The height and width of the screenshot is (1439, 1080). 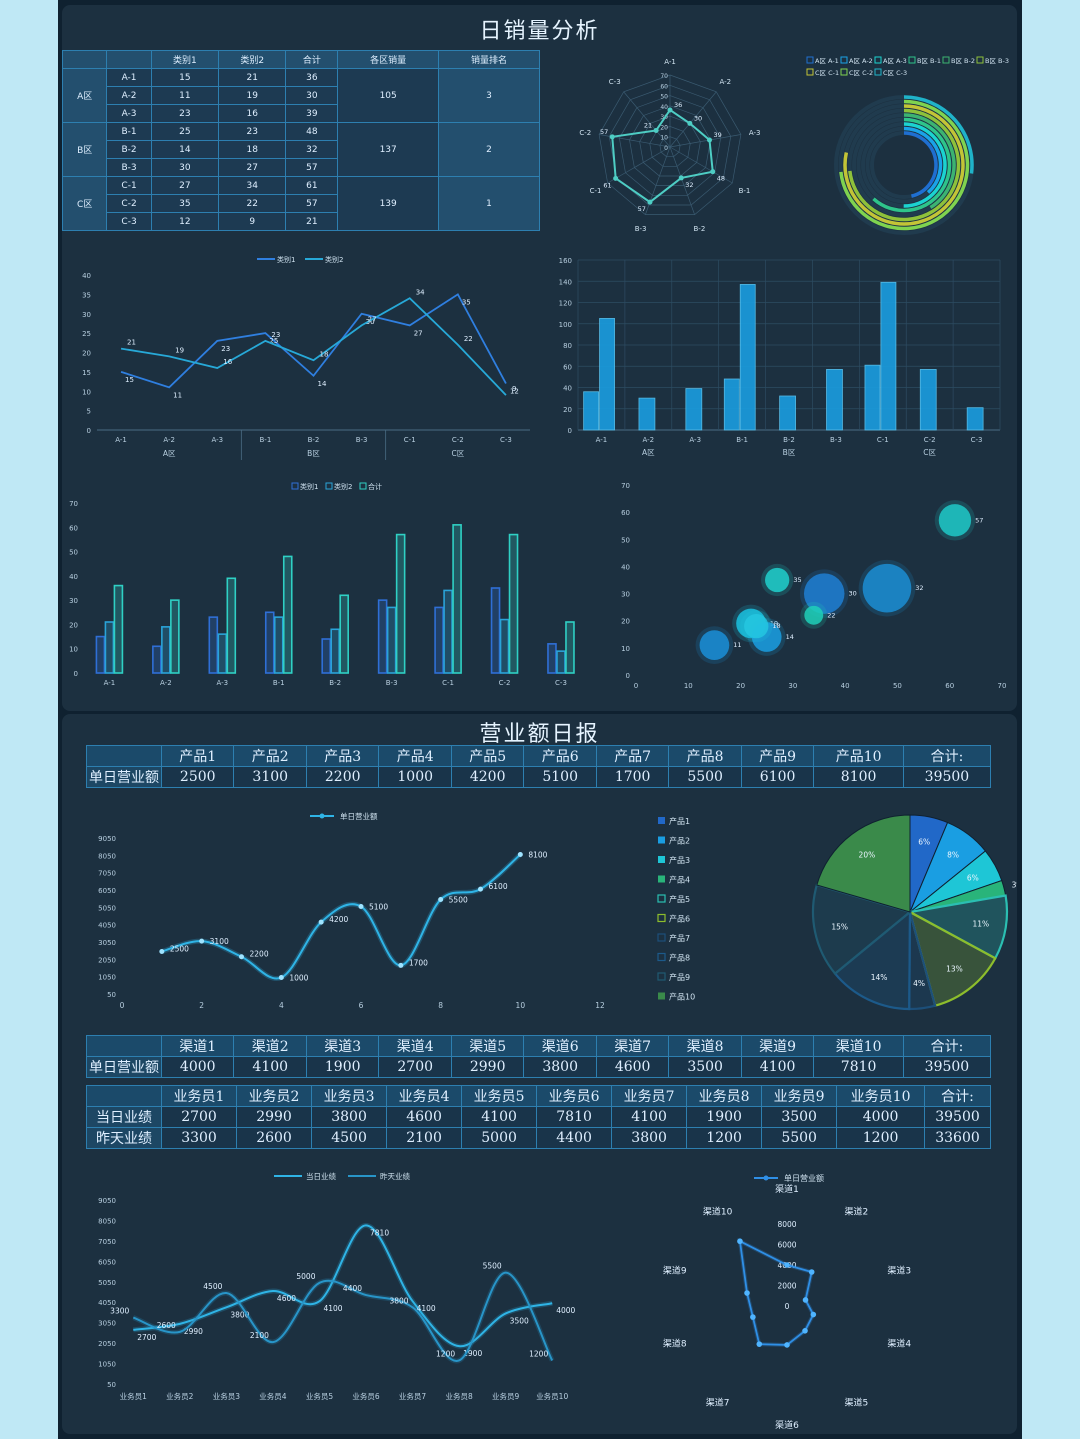 What do you see at coordinates (740, 686) in the screenshot?
I see `x-tick-label: 20` at bounding box center [740, 686].